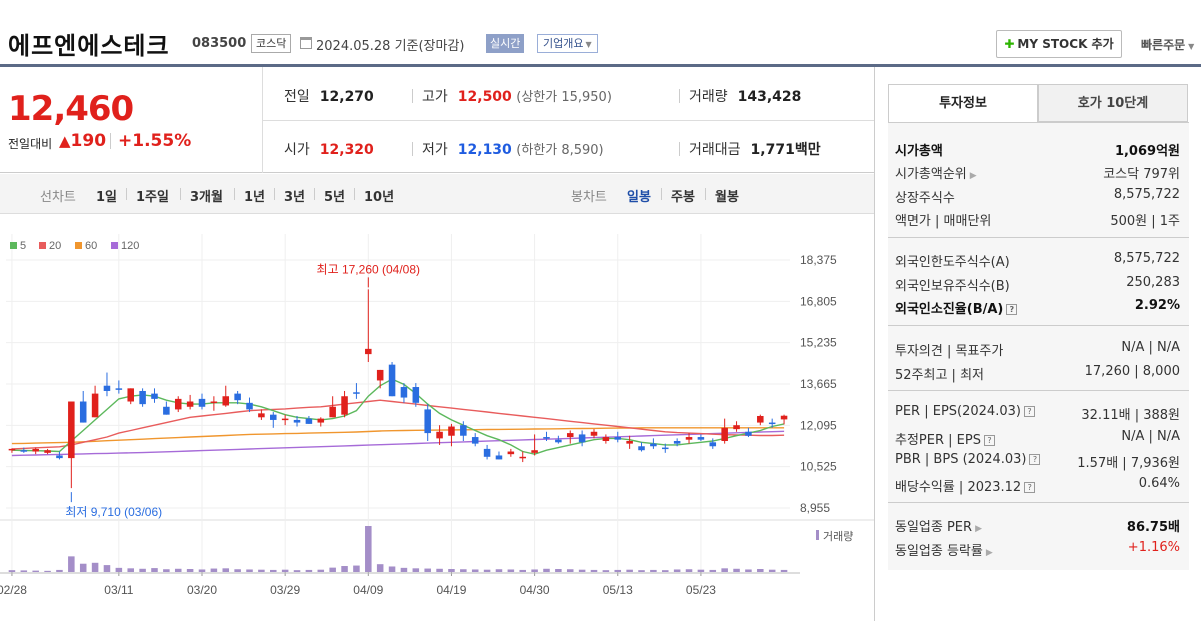  Describe the element at coordinates (567, 43) in the screenshot. I see `company-info-dropdown: 기업개요 ▼` at that location.